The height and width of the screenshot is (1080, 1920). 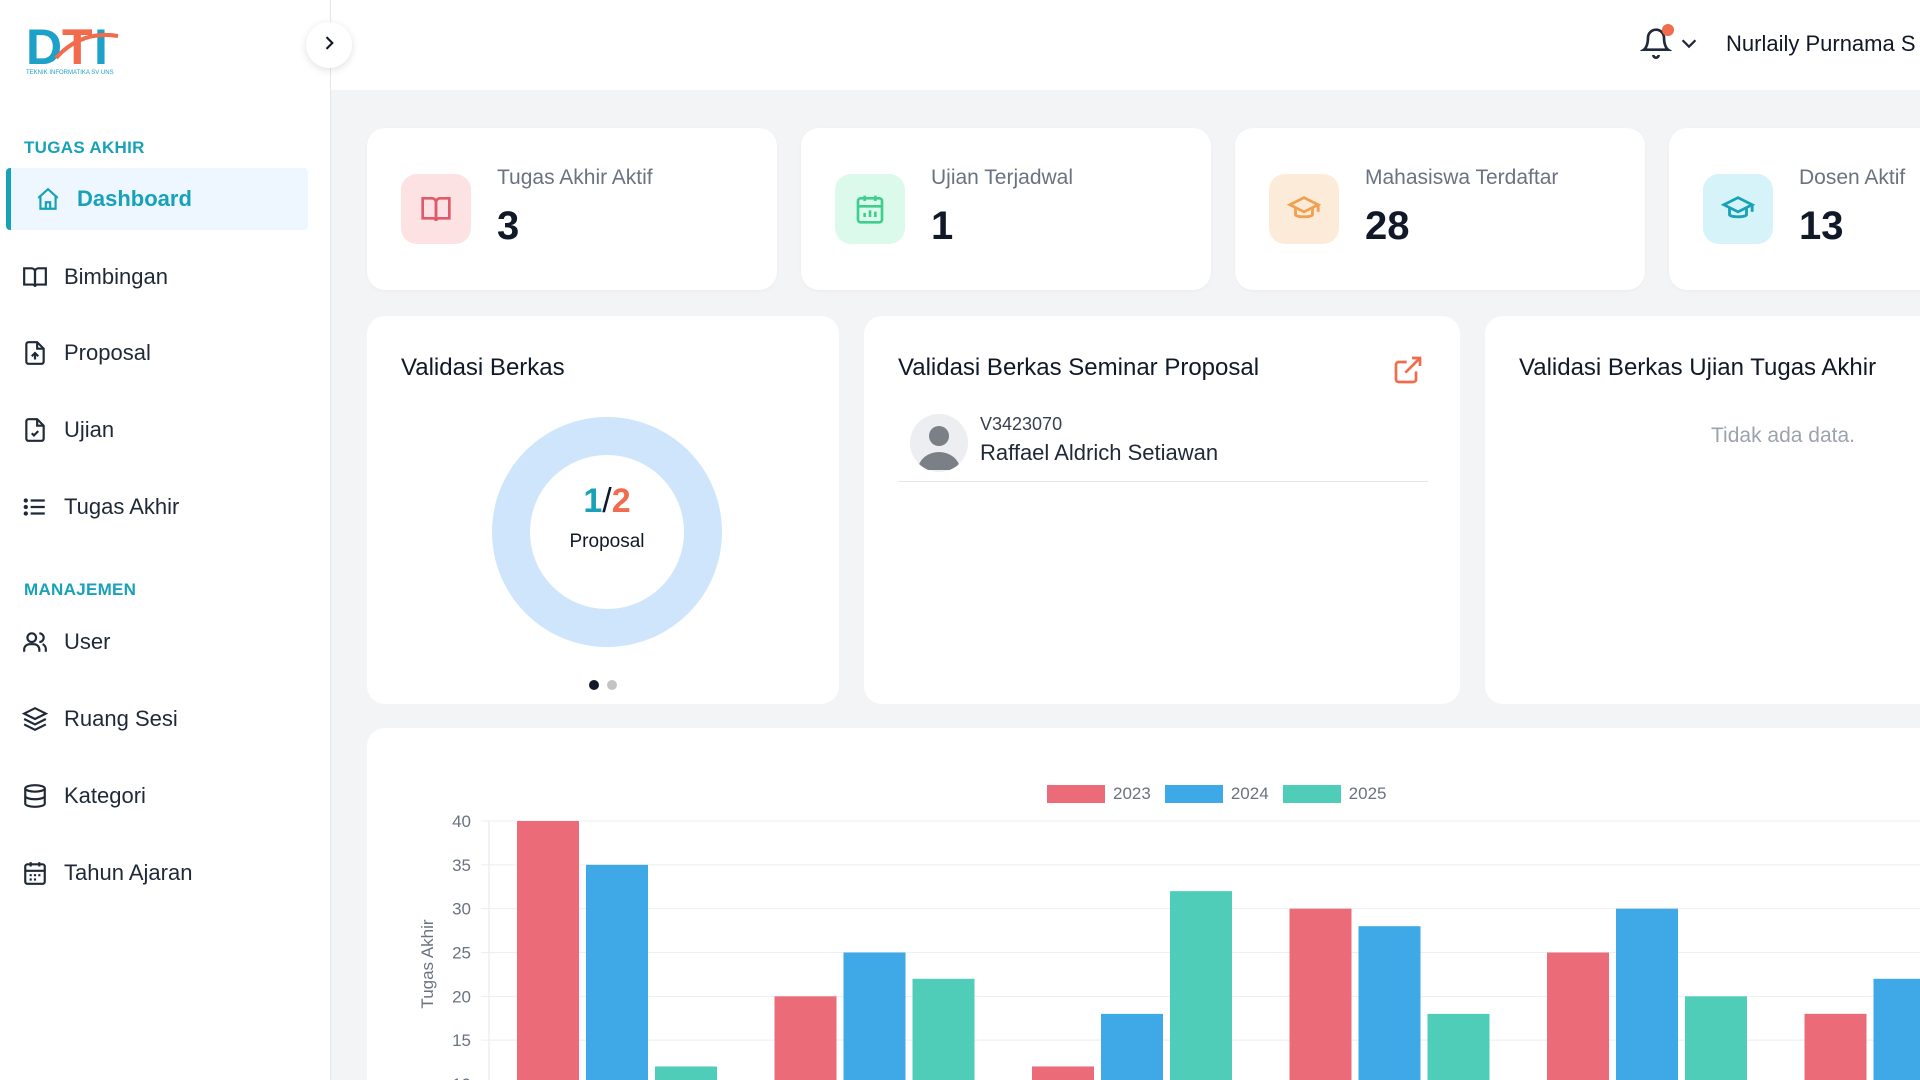 What do you see at coordinates (122, 506) in the screenshot?
I see `sidebar-item-label: Tugas Akhir` at bounding box center [122, 506].